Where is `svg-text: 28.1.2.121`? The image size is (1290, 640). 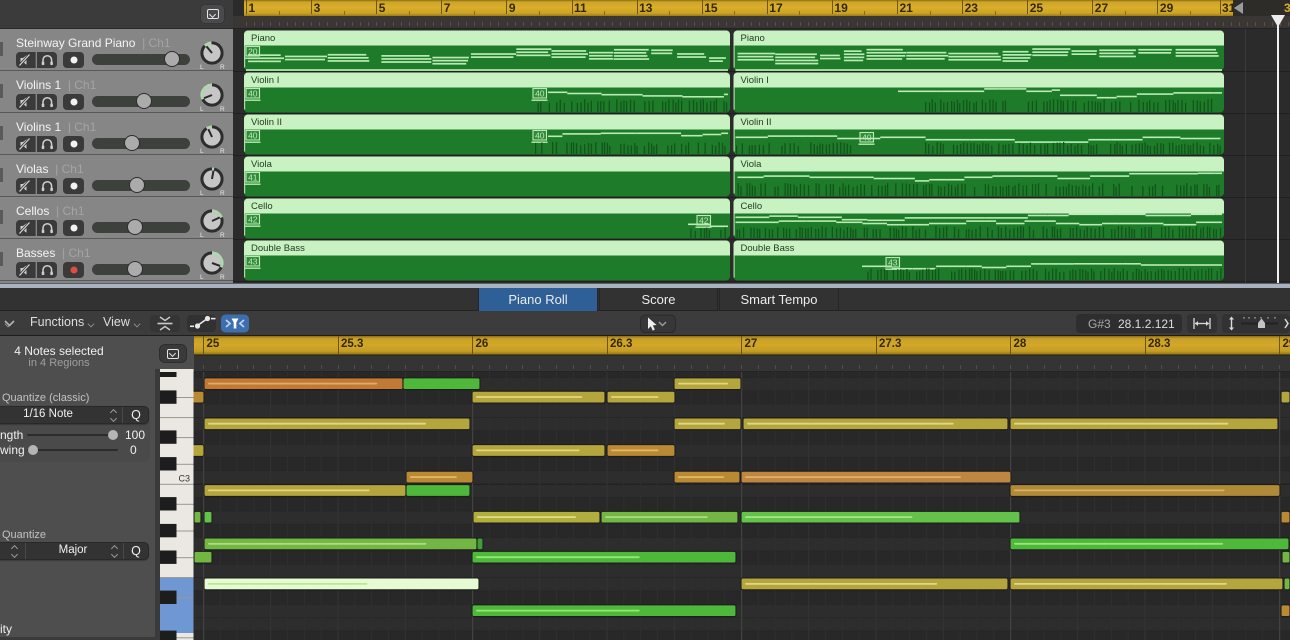 svg-text: 28.1.2.121 is located at coordinates (1146, 324).